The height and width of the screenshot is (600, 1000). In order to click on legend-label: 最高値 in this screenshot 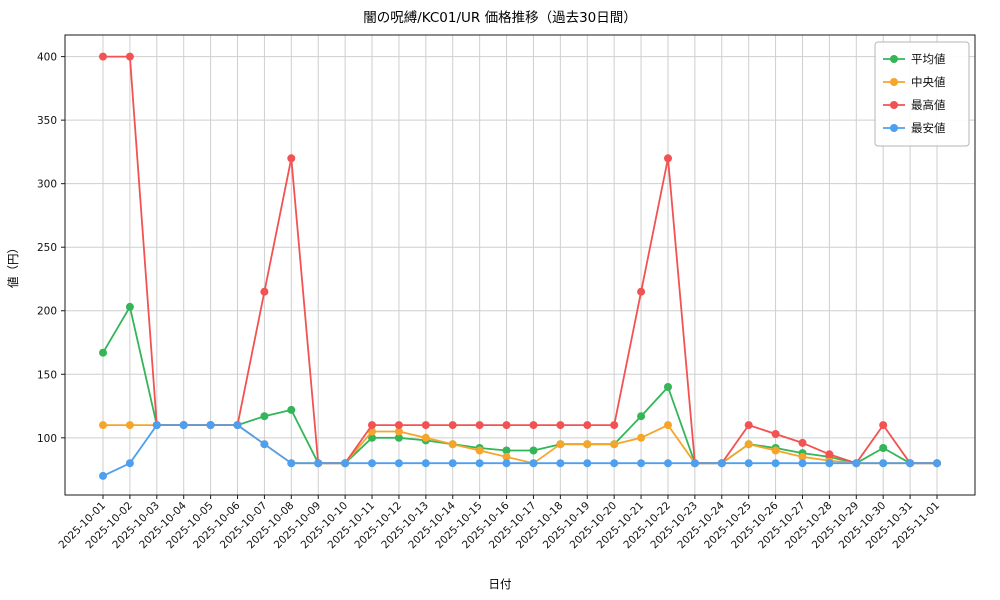, I will do `click(928, 105)`.